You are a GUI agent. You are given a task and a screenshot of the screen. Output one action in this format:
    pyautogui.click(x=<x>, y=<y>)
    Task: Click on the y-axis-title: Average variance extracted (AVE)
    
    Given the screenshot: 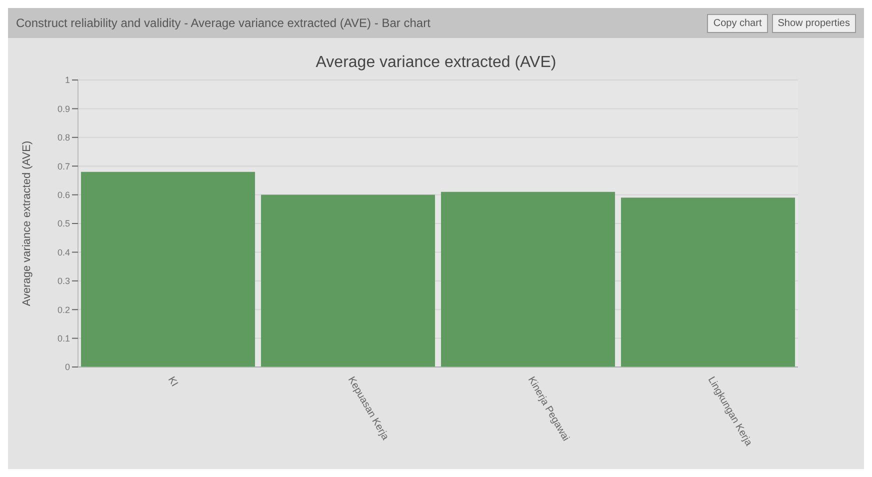 What is the action you would take?
    pyautogui.click(x=26, y=223)
    